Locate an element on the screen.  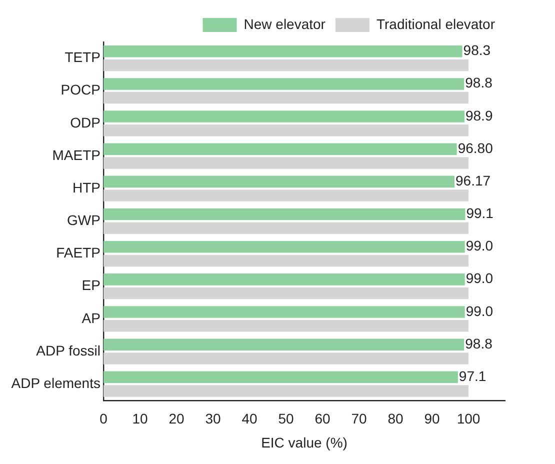
y-tick-label: TETP is located at coordinates (82, 57).